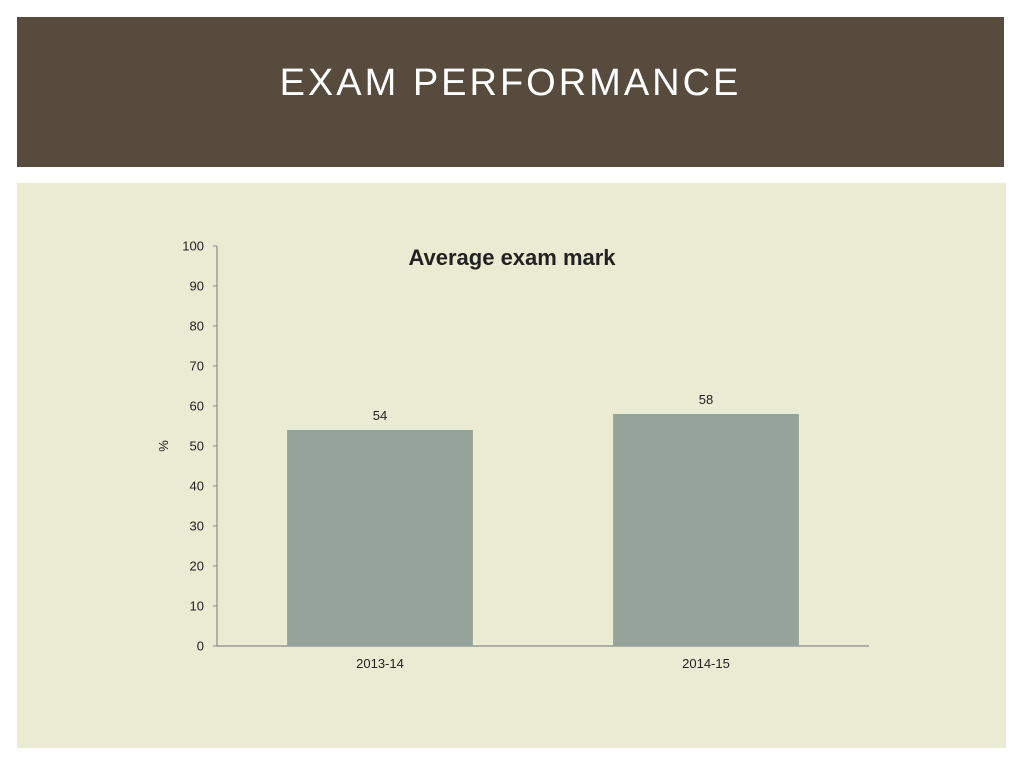 Image resolution: width=1024 pixels, height=768 pixels. What do you see at coordinates (380, 663) in the screenshot?
I see `x-tick-label: 2013-14` at bounding box center [380, 663].